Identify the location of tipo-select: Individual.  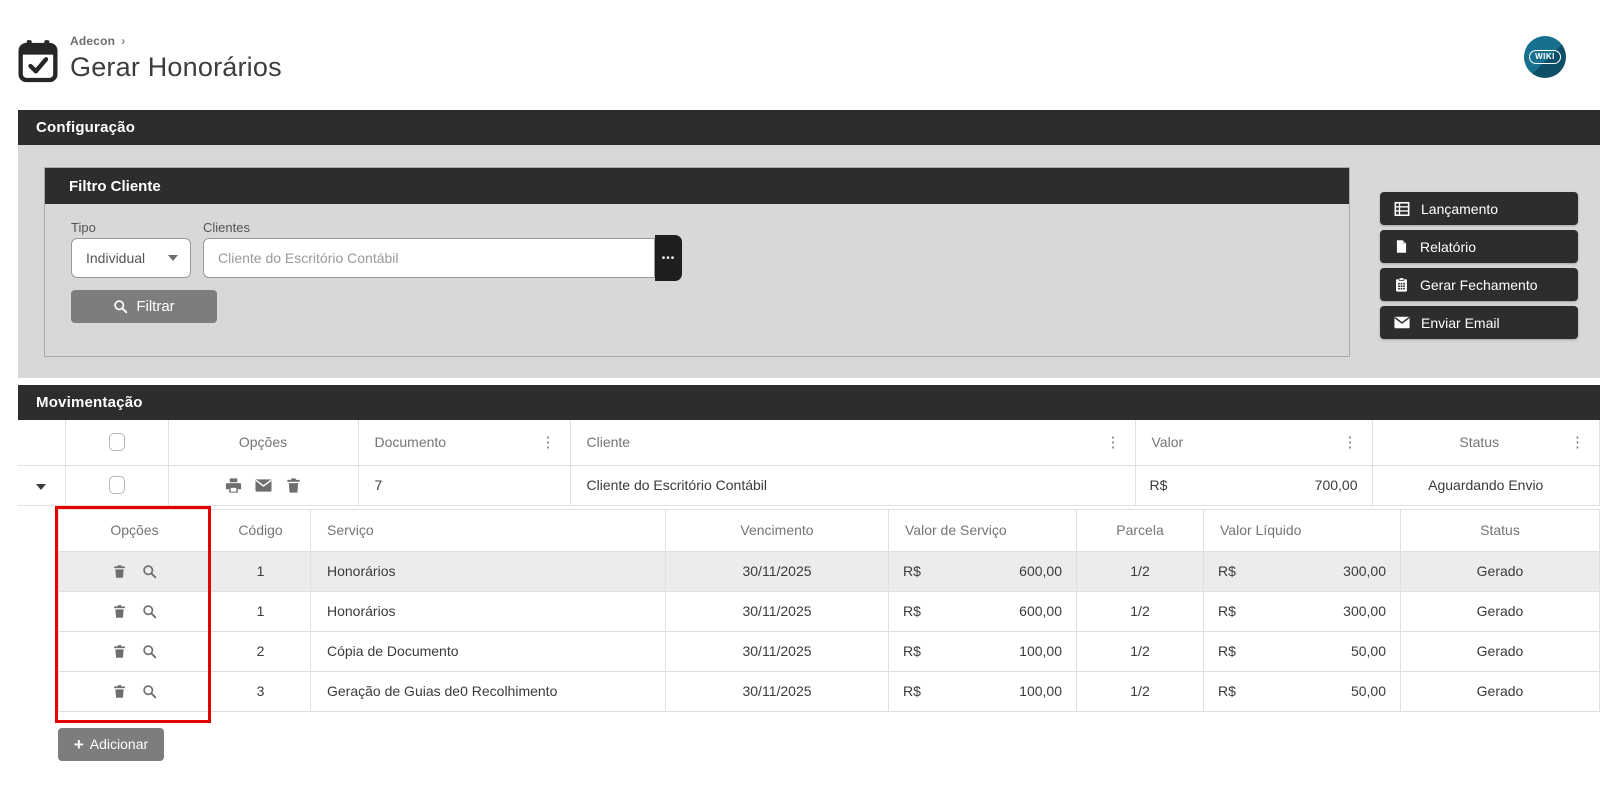
(131, 258).